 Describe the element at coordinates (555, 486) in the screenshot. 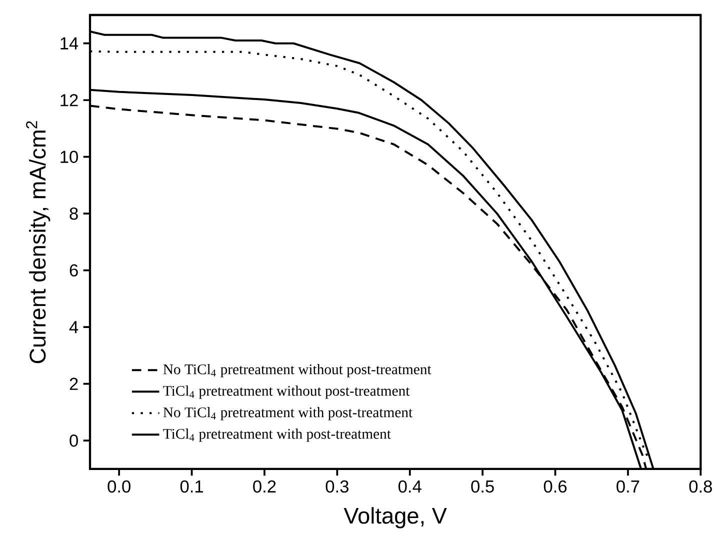

I see `x-tick-label: 0.6` at that location.